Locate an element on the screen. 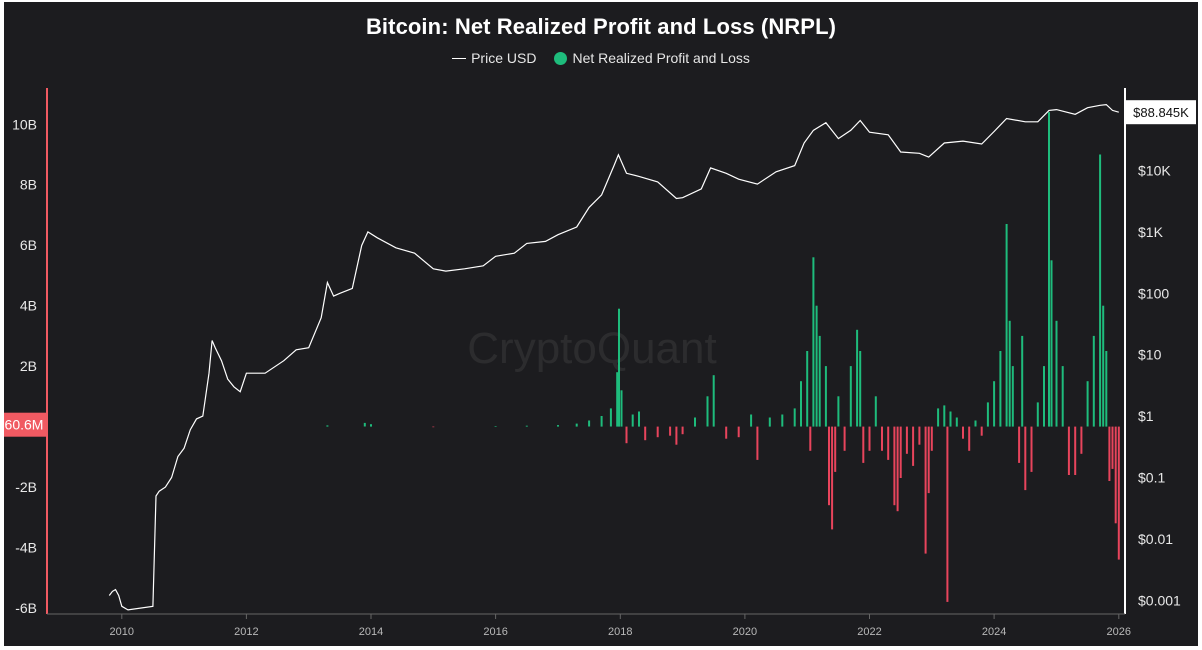 The height and width of the screenshot is (650, 1202). legend: Price USD Net Realized Profit and Loss is located at coordinates (601, 58).